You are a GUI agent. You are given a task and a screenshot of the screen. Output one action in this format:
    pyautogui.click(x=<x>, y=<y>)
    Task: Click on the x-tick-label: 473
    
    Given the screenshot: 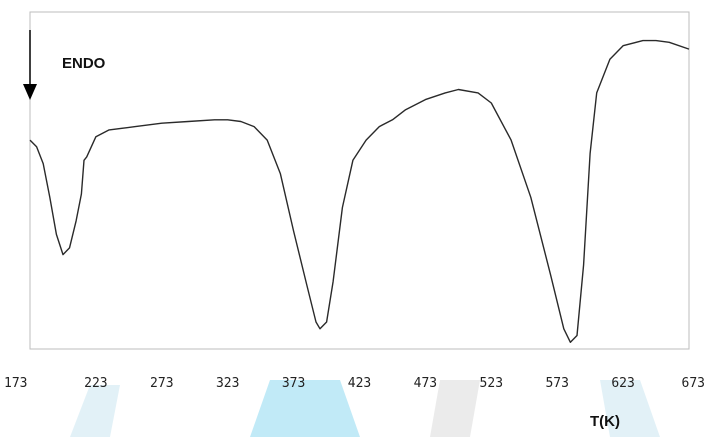 What is the action you would take?
    pyautogui.click(x=425, y=383)
    